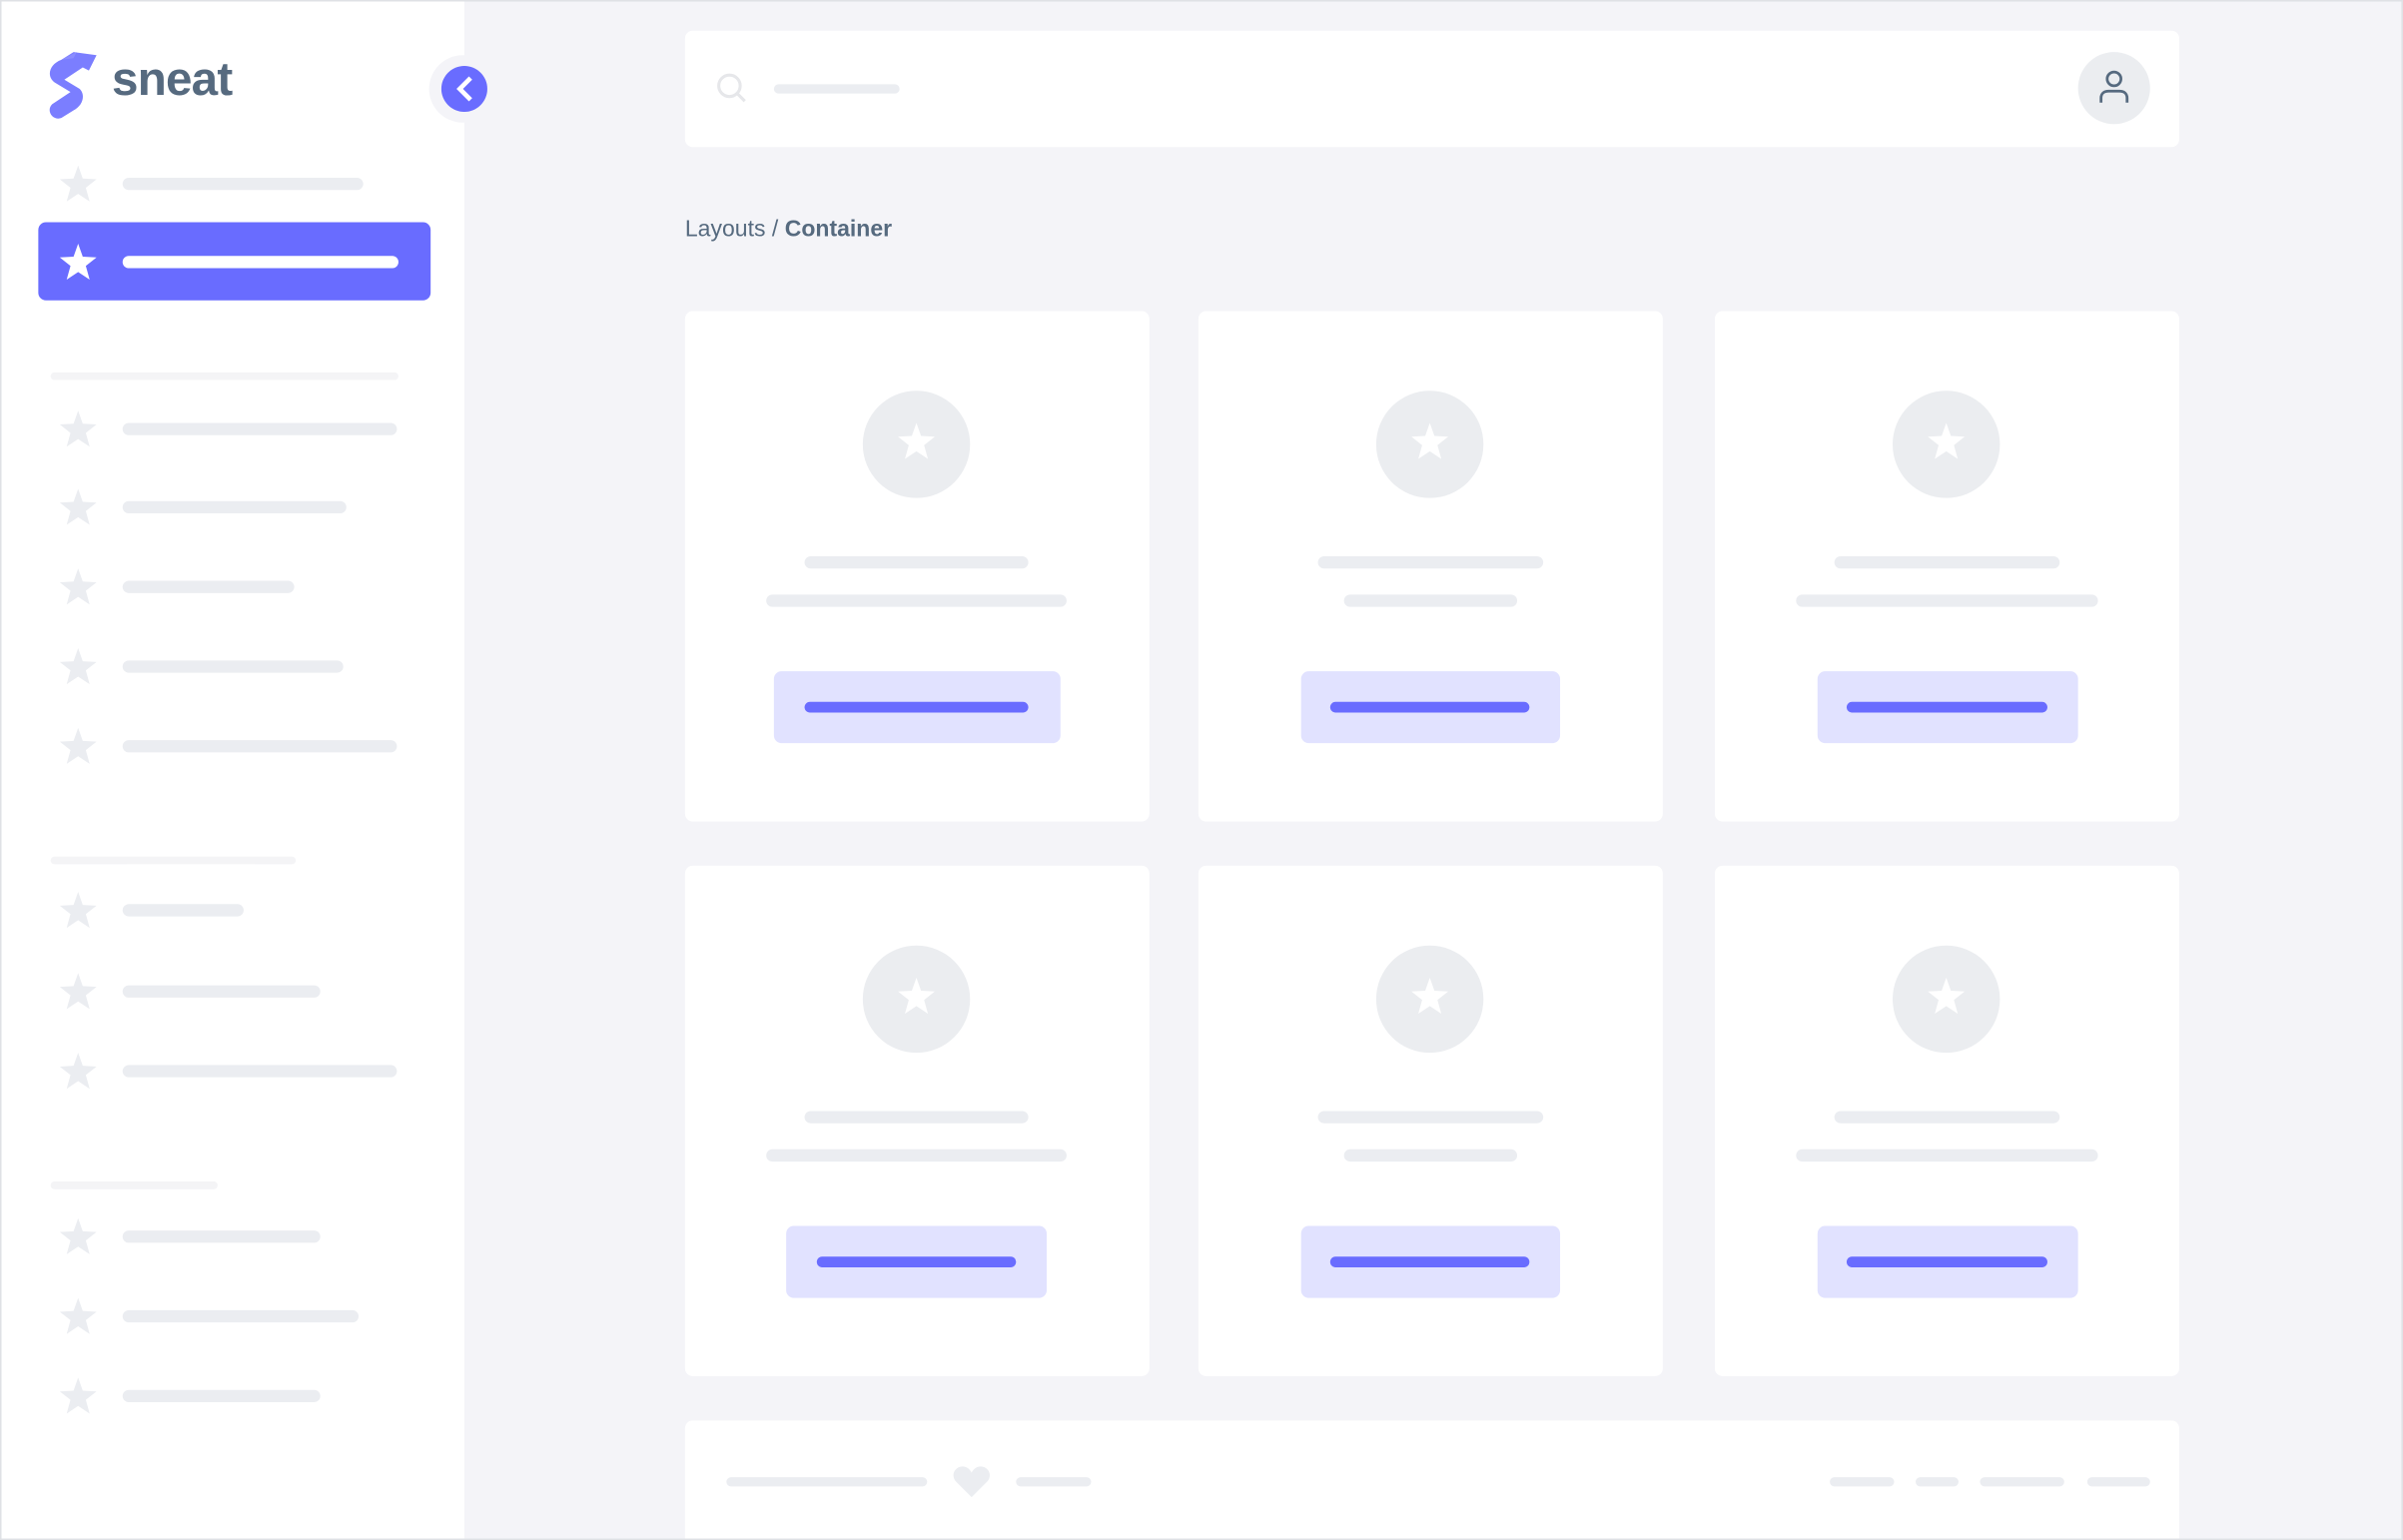  Describe the element at coordinates (731, 88) in the screenshot. I see `search-icon` at that location.